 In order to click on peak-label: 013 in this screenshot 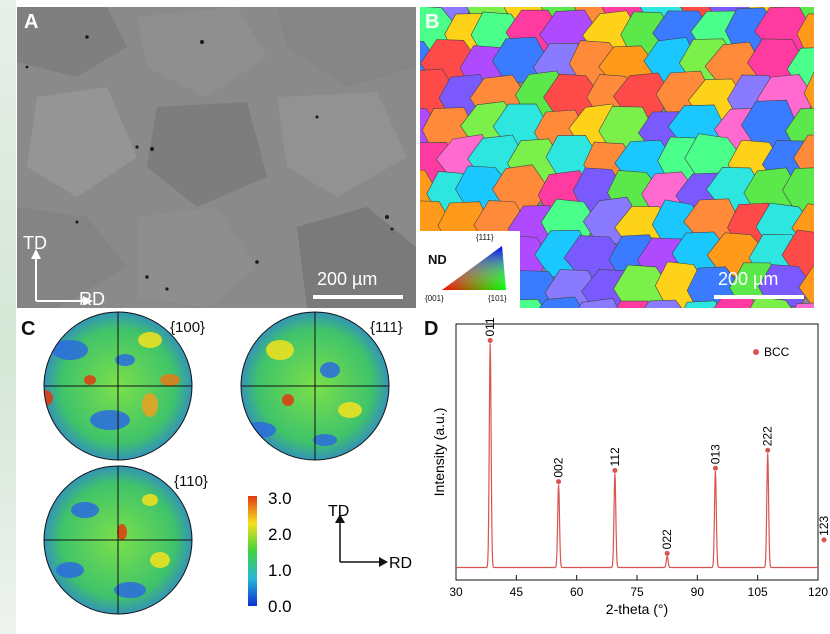, I will do `click(715, 454)`.